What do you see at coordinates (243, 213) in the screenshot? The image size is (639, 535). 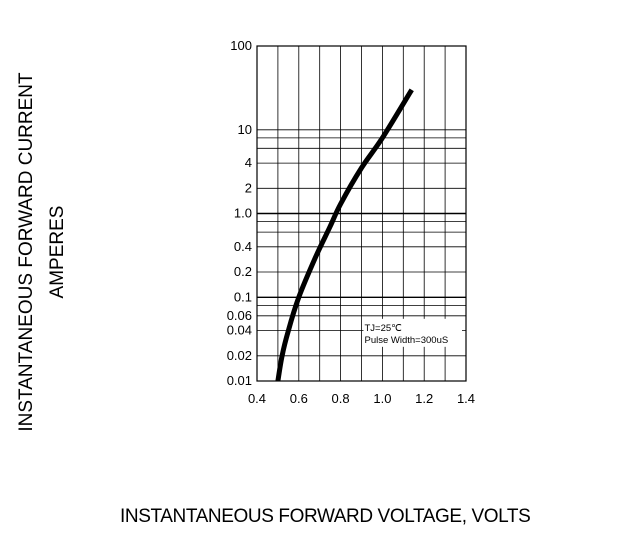 I see `y-tick-label: 1.0` at bounding box center [243, 213].